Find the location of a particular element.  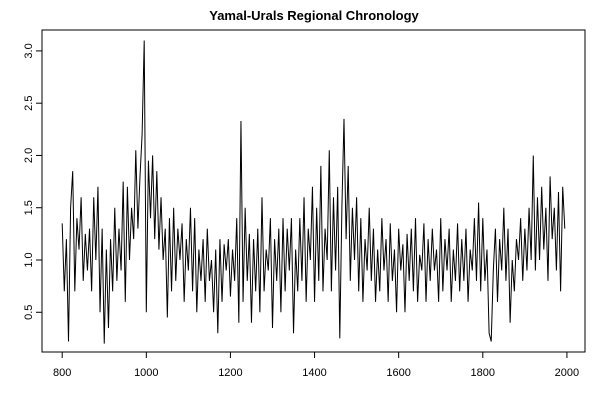

y-tick-label: 2.5 is located at coordinates (29, 103).